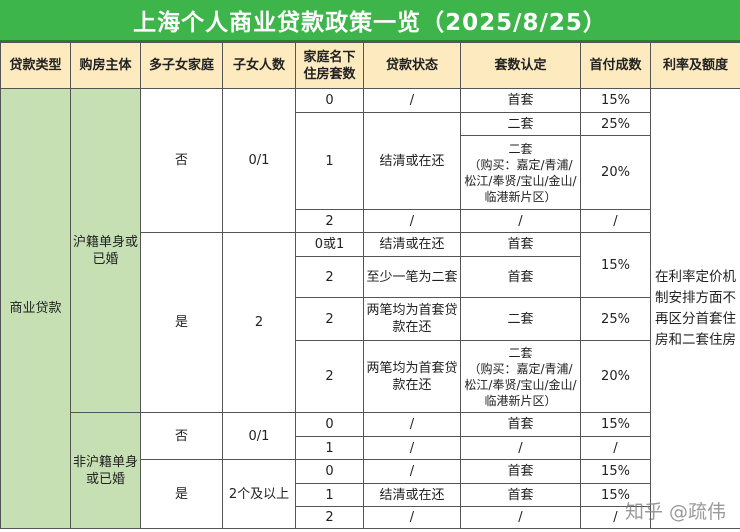 This screenshot has height=532, width=740. I want to click on header-cell: 贷款类型, so click(35, 65).